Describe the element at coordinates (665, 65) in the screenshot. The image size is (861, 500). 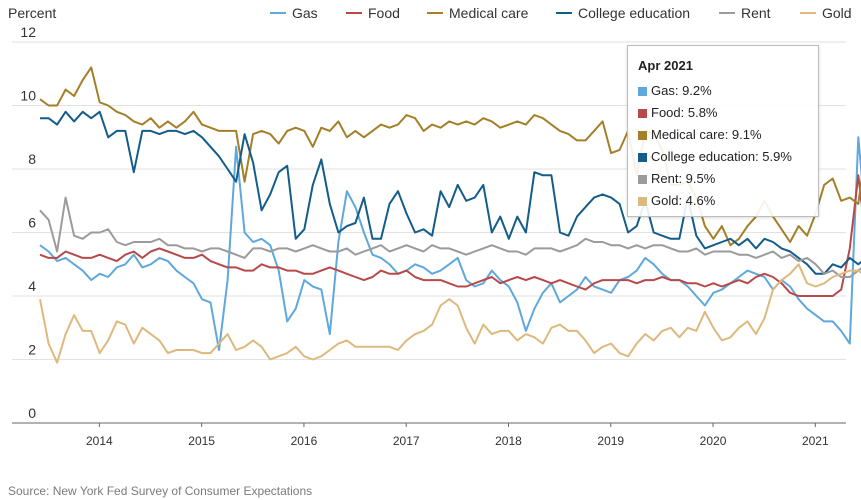
I see `tooltip-title: Apr 2021` at that location.